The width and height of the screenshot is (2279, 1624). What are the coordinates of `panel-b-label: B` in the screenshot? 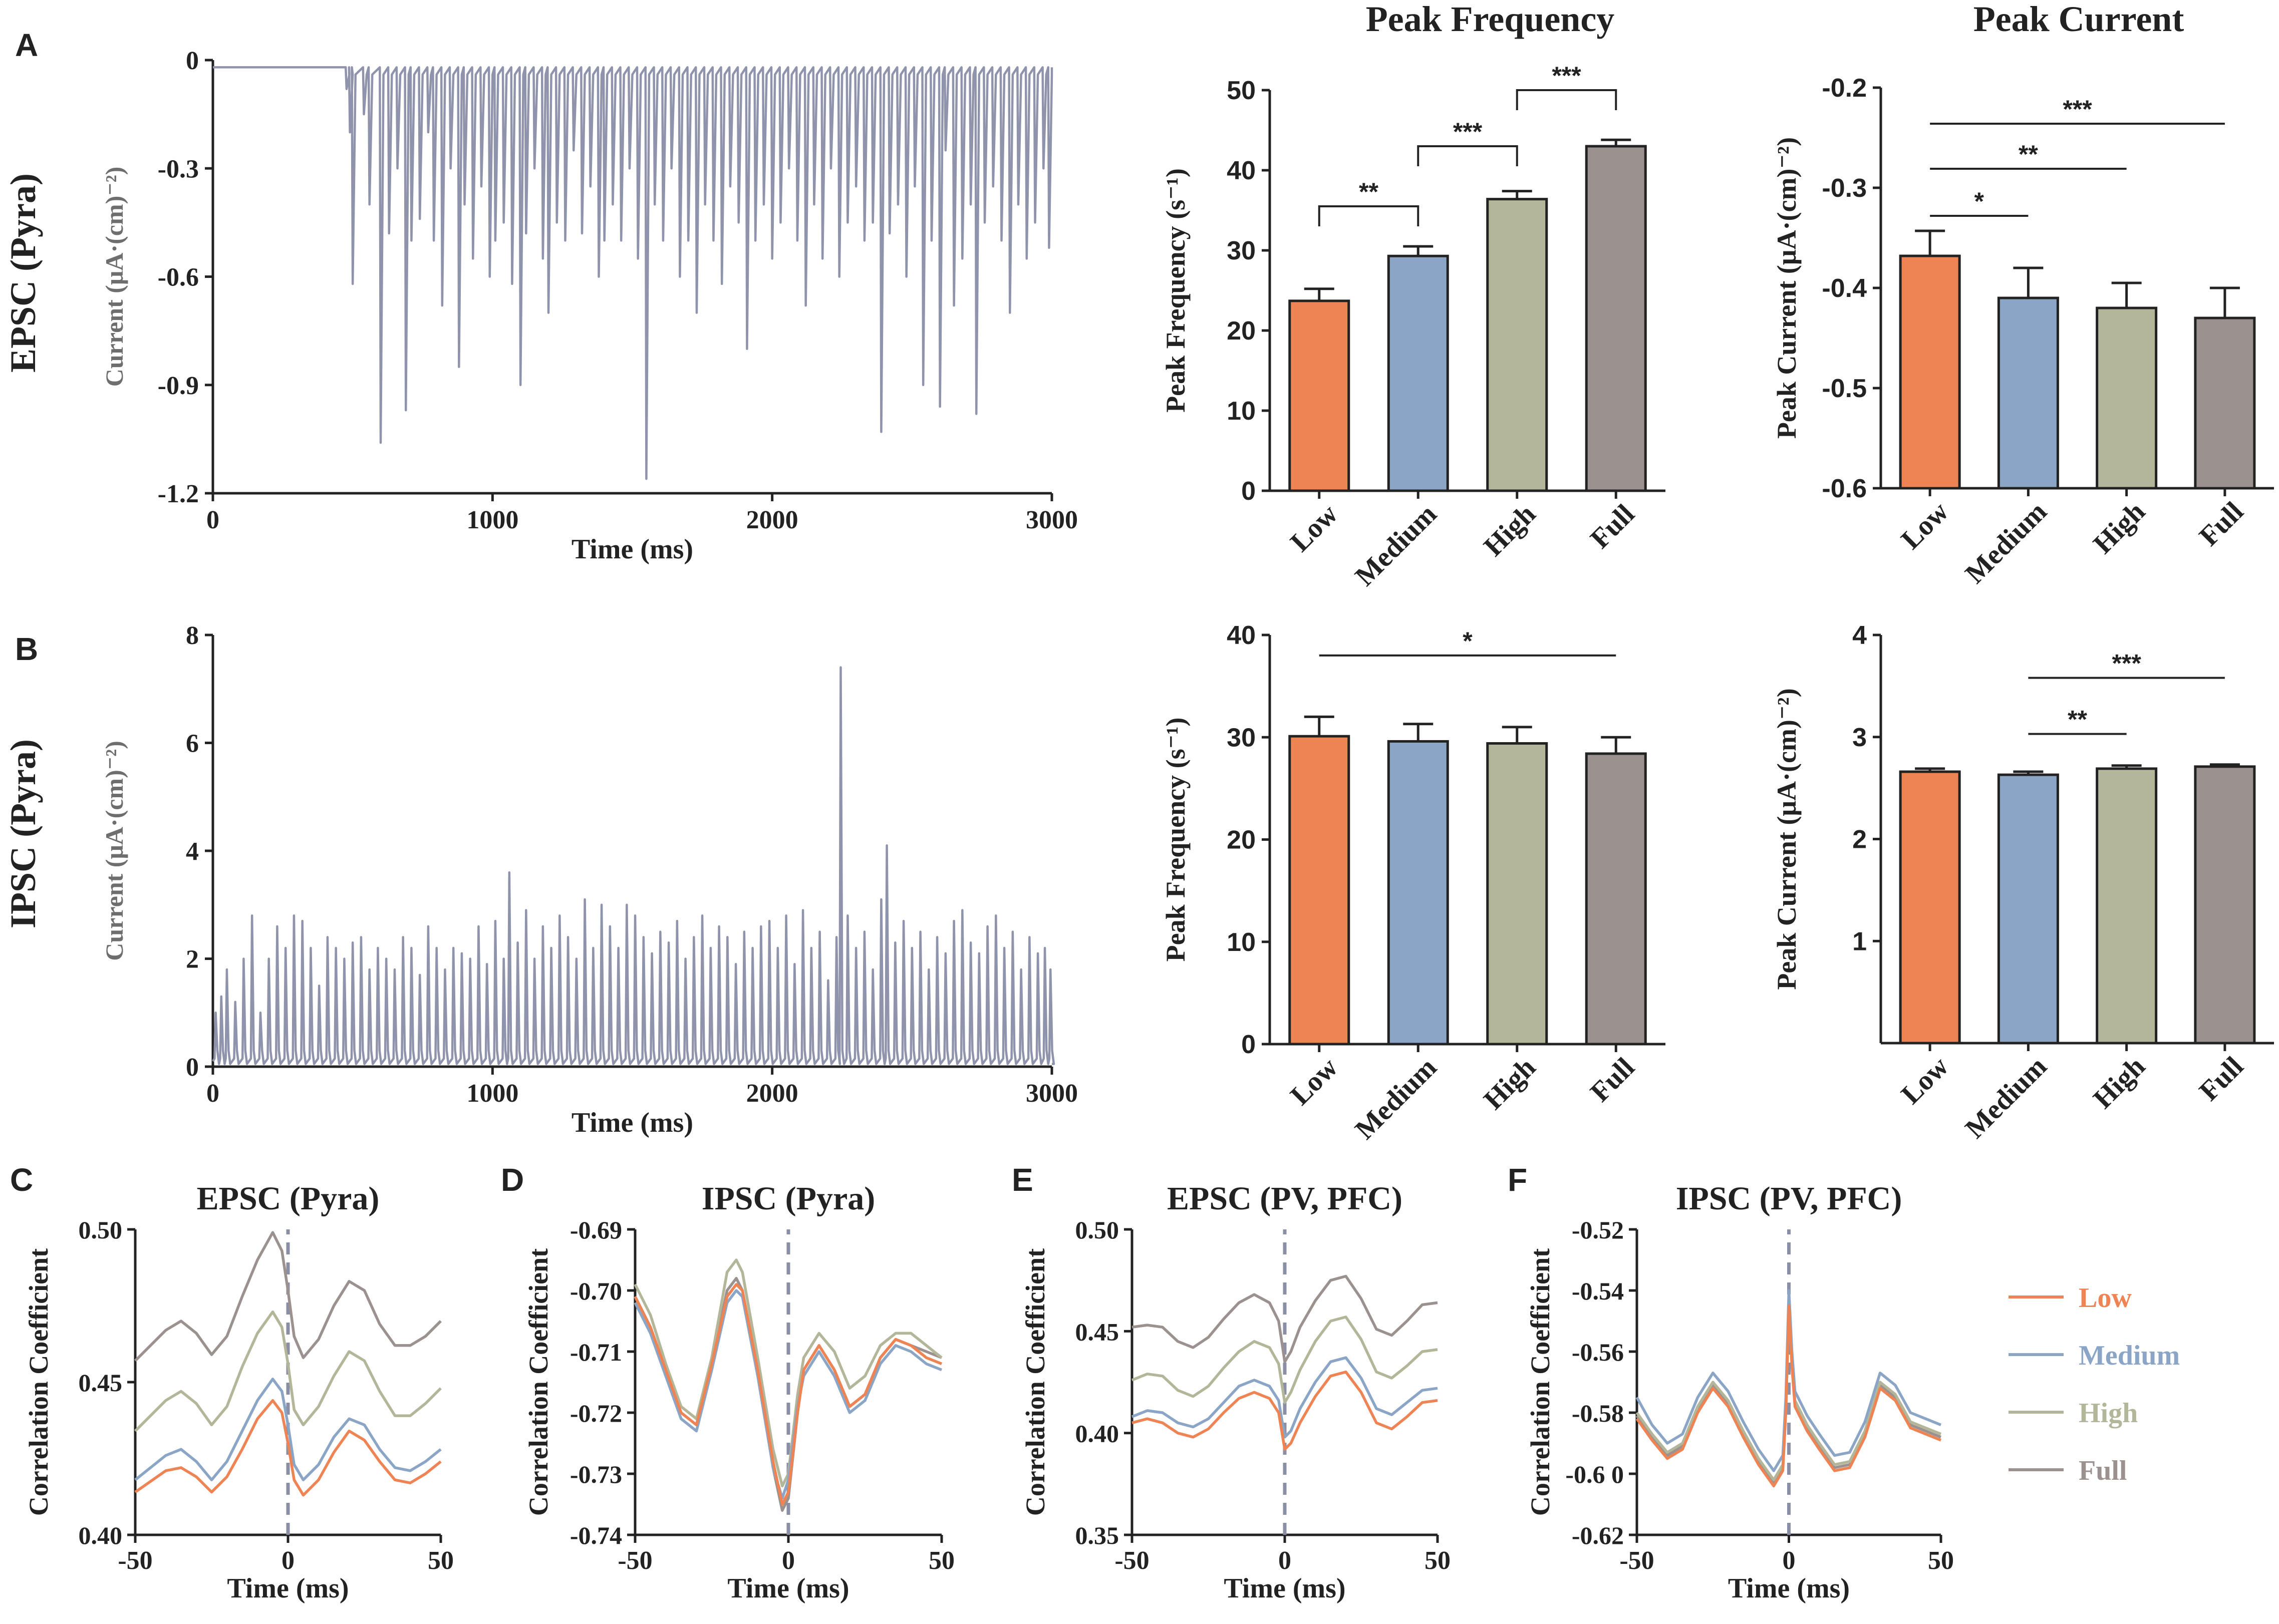 It's located at (26, 649).